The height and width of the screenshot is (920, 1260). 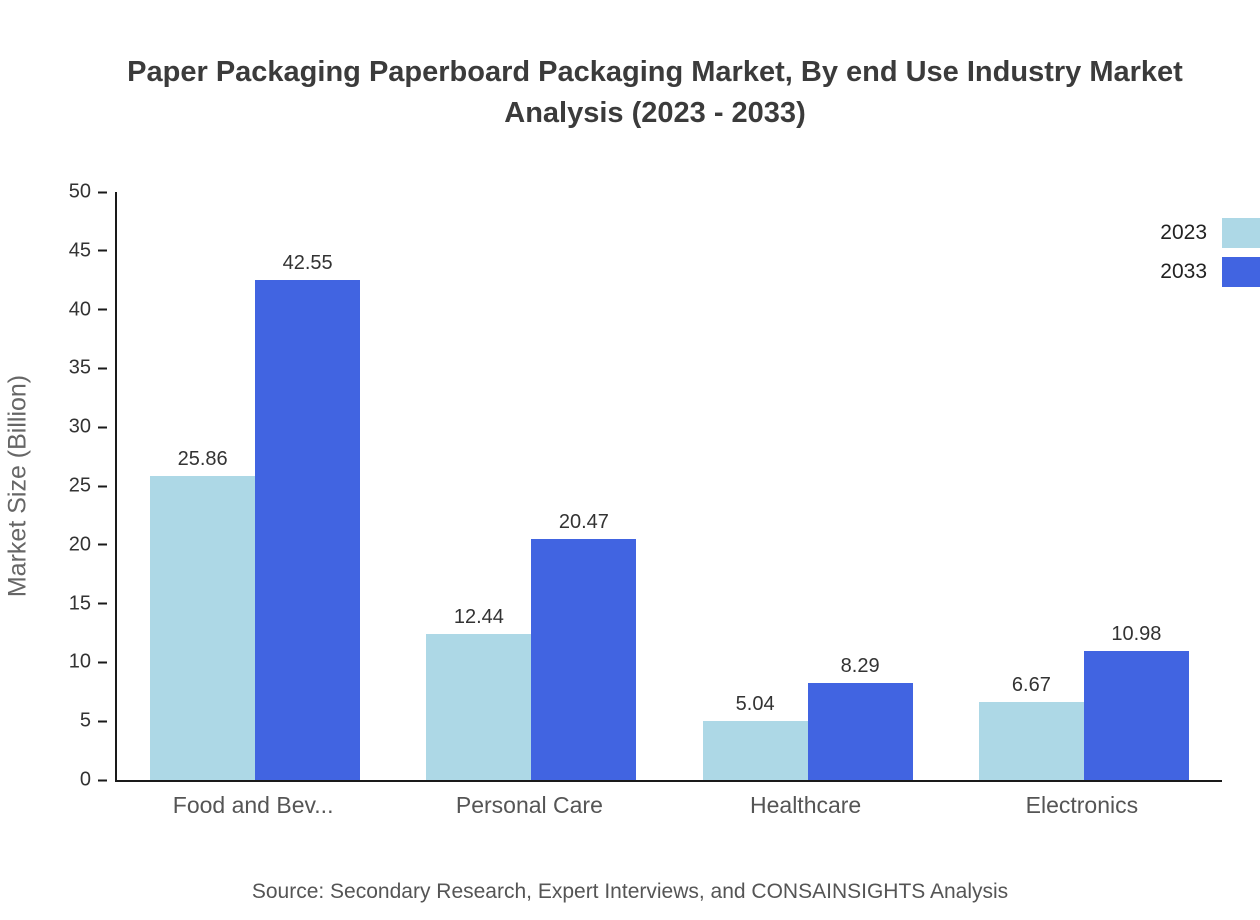 What do you see at coordinates (79, 485) in the screenshot?
I see `y-tick-label: 25` at bounding box center [79, 485].